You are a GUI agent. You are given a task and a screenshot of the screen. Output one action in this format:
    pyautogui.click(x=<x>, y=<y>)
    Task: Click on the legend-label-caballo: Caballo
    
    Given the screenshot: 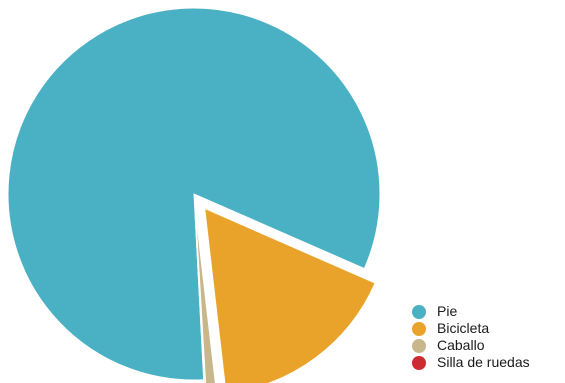 What is the action you would take?
    pyautogui.click(x=461, y=345)
    